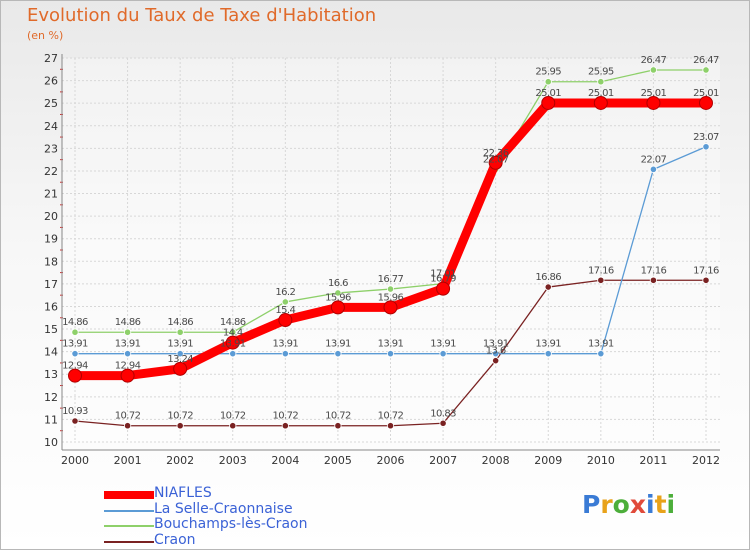  Describe the element at coordinates (51, 58) in the screenshot. I see `y-tick-label: 27` at that location.